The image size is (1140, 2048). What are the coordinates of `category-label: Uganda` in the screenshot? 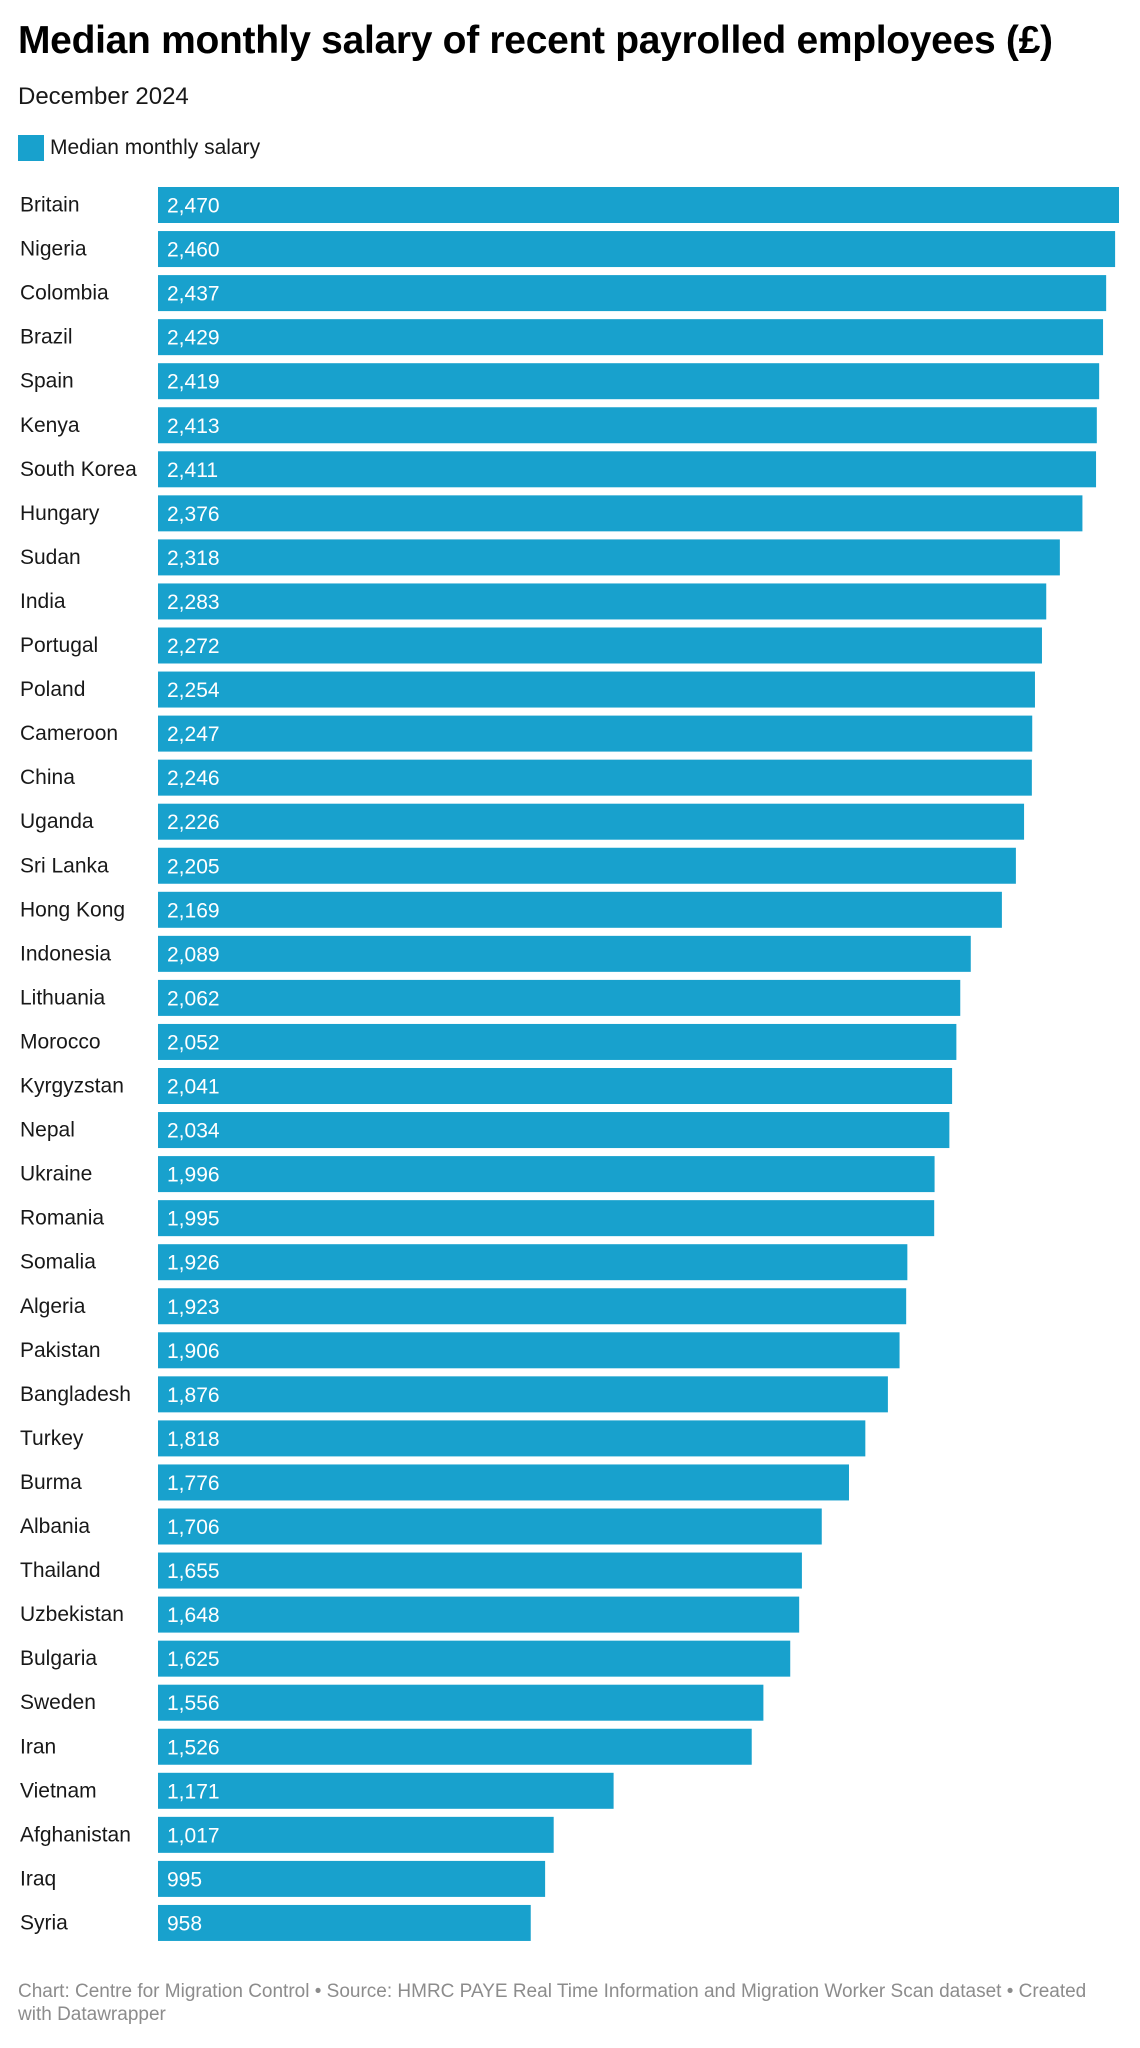 It's located at (57, 821).